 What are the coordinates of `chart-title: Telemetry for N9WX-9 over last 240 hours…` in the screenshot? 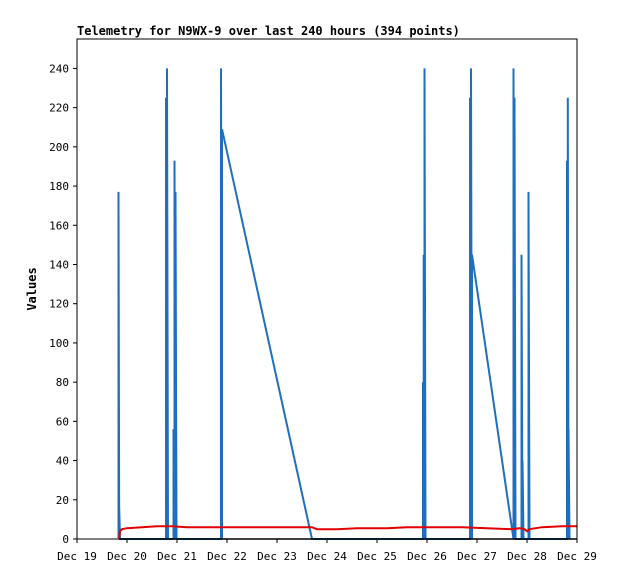 It's located at (268, 31).